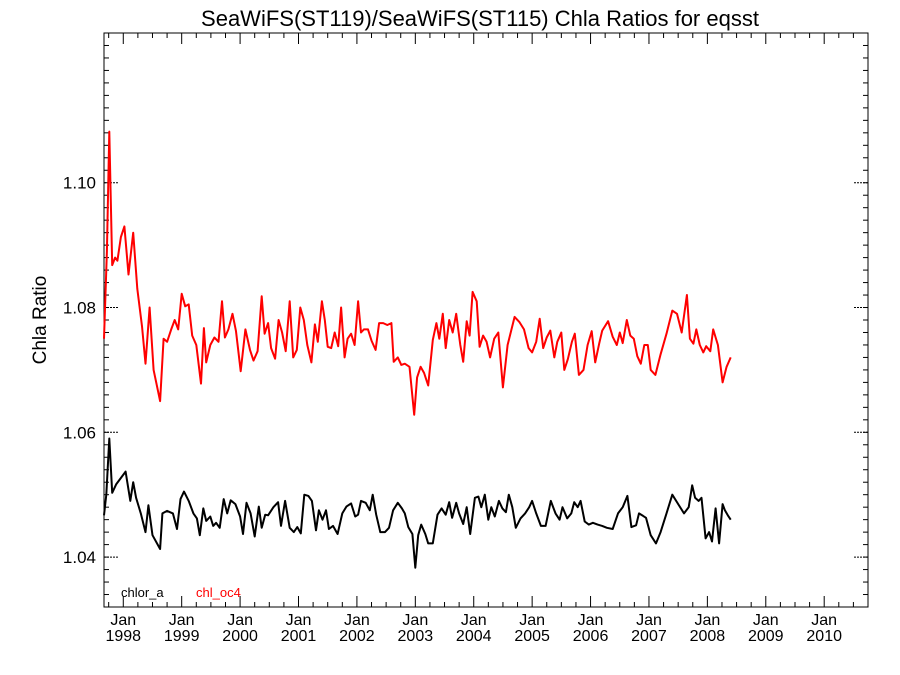  Describe the element at coordinates (79, 557) in the screenshot. I see `y-tick-label: 1.04` at that location.